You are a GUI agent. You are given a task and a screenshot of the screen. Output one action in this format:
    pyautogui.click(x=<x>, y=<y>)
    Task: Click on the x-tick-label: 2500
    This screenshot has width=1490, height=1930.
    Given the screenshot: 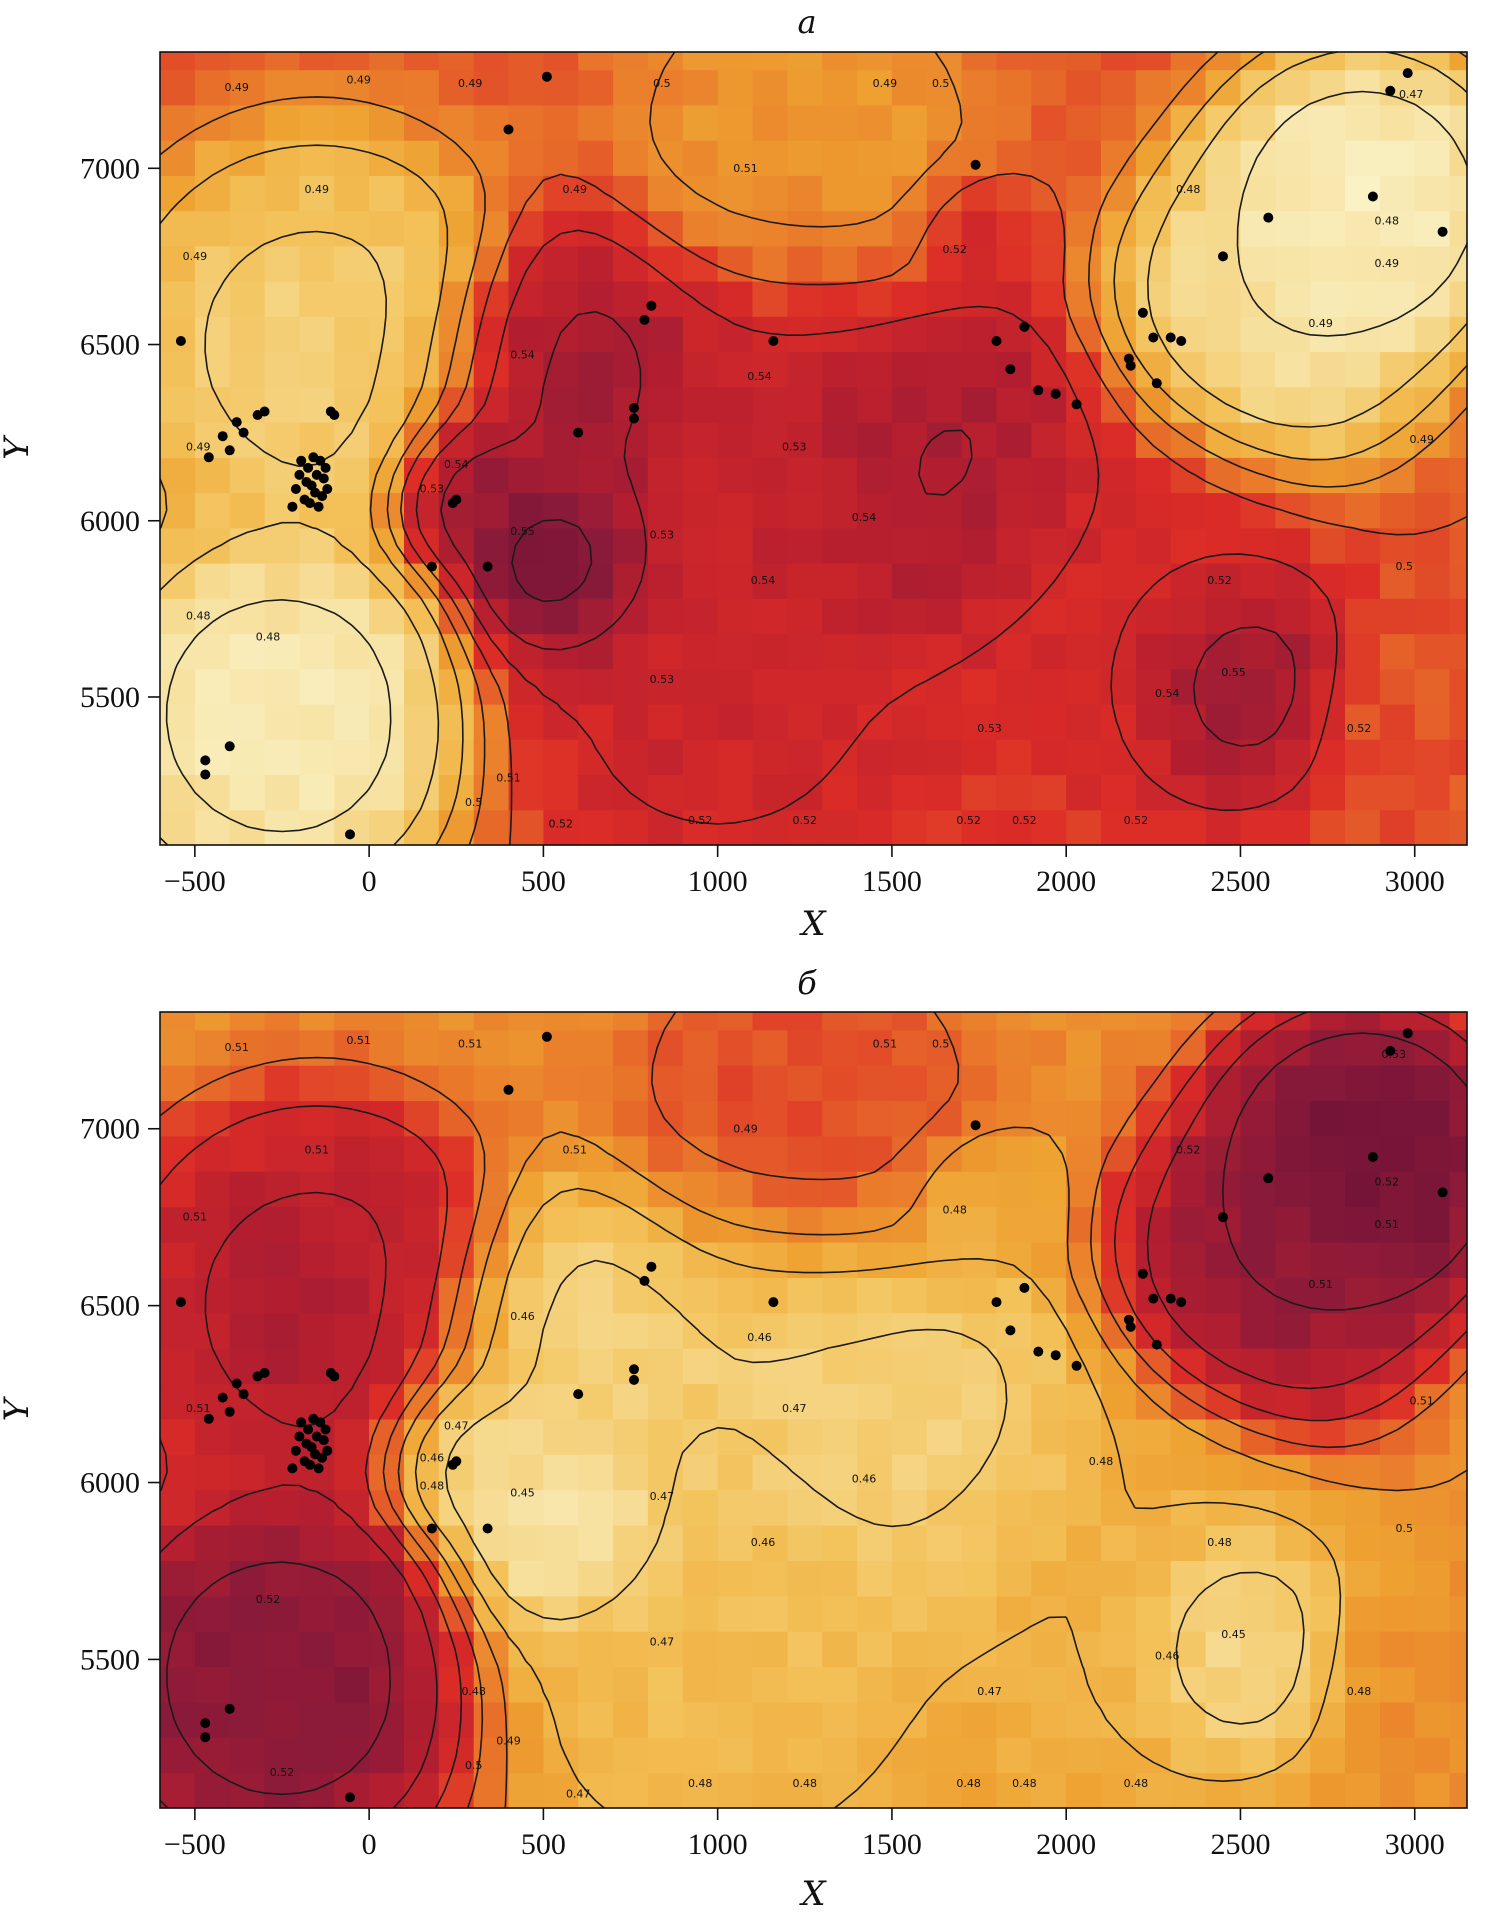 What is the action you would take?
    pyautogui.click(x=1240, y=1844)
    